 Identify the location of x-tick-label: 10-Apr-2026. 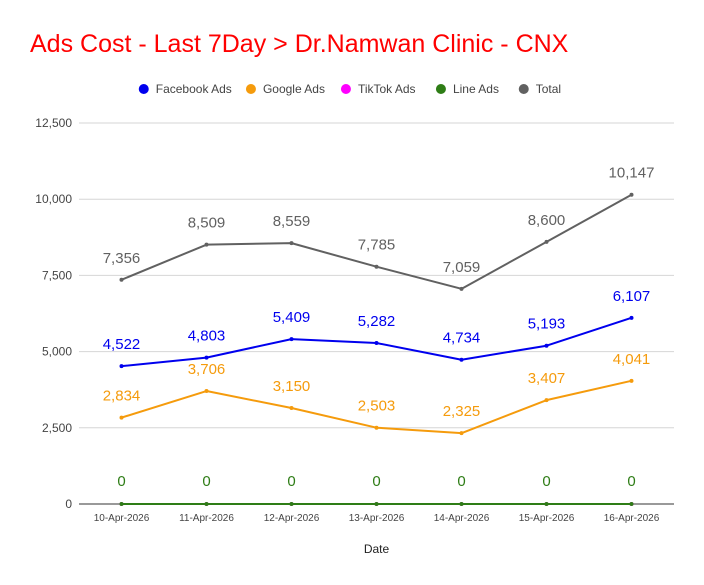
(122, 518).